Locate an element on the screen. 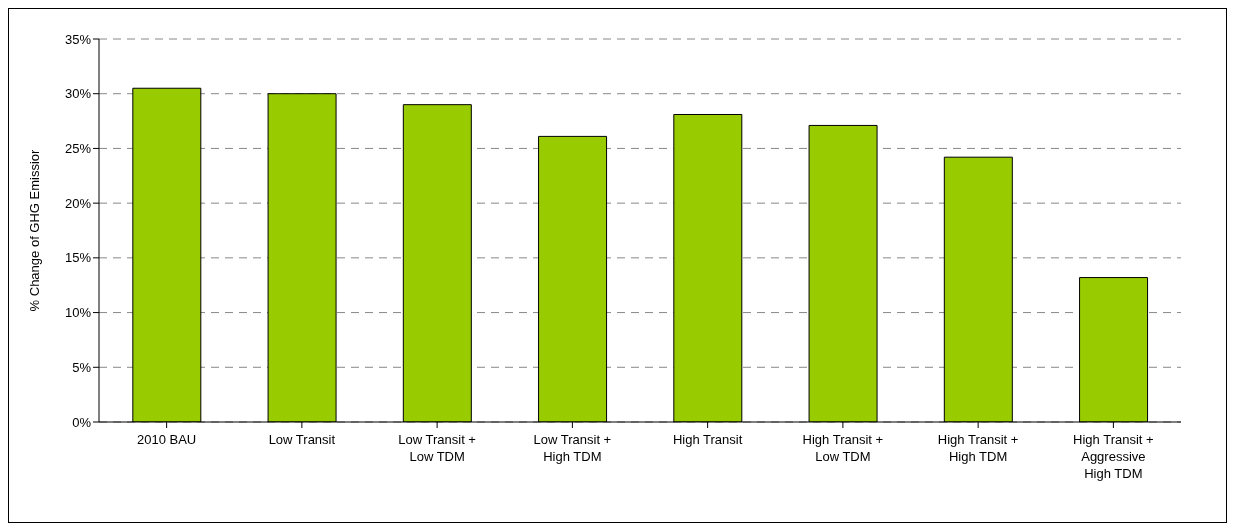  y-axis-title: % Change of GHG Emissior is located at coordinates (34, 230).